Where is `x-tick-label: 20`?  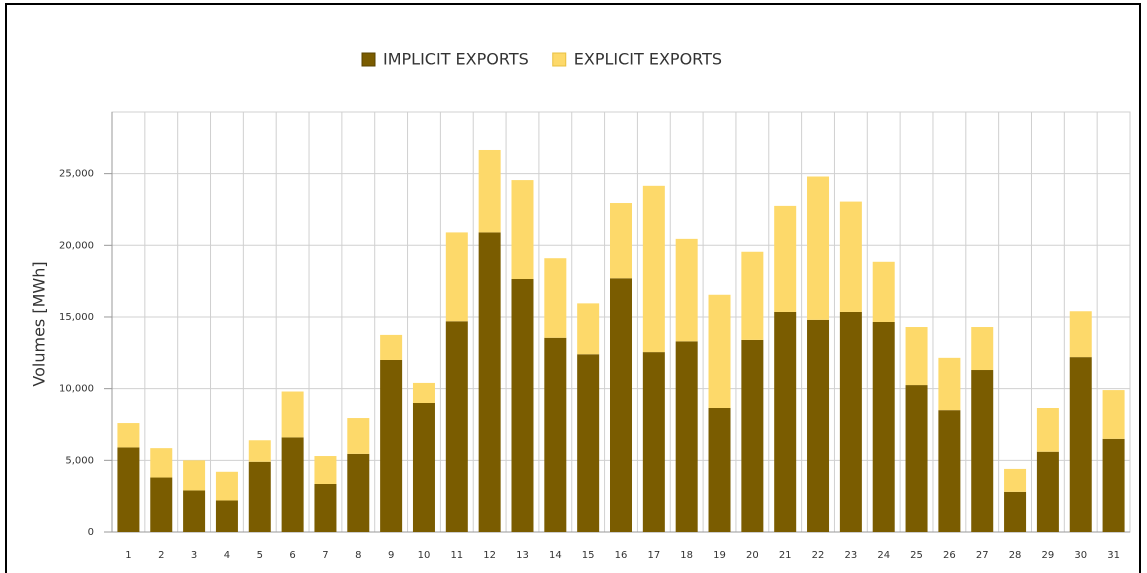 x-tick-label: 20 is located at coordinates (752, 555).